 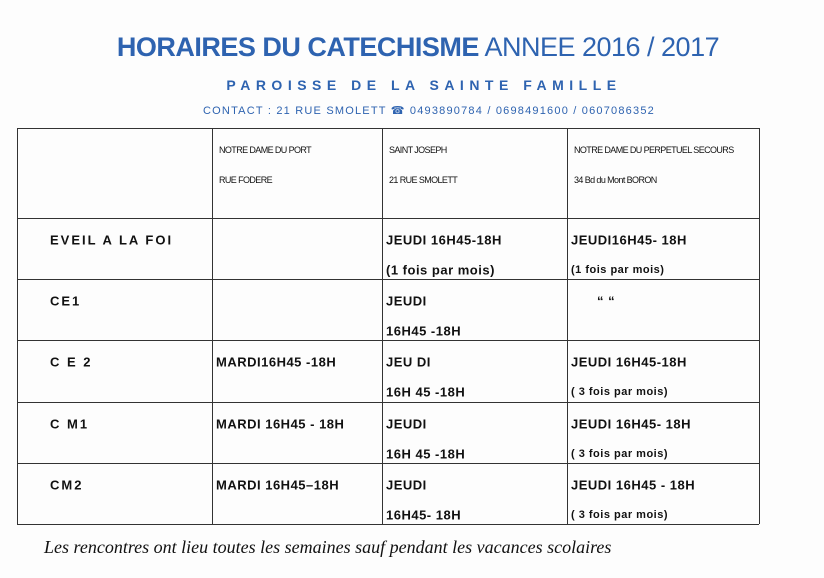 I want to click on cell-text: JEUDI 16H45- 18H, so click(x=631, y=424).